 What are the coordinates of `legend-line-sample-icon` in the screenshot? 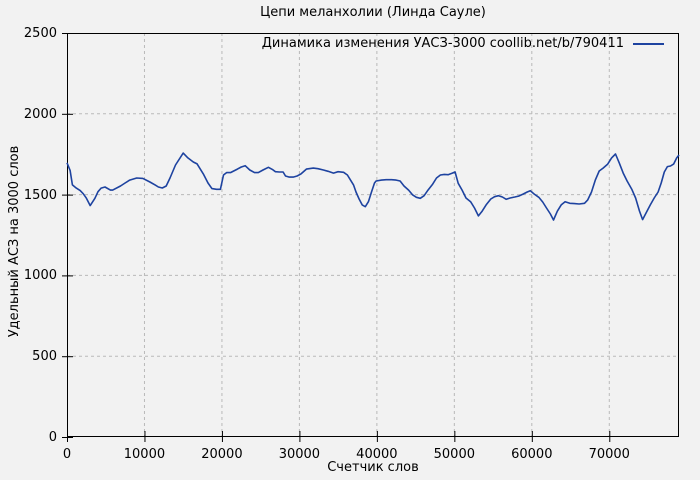 It's located at (648, 43).